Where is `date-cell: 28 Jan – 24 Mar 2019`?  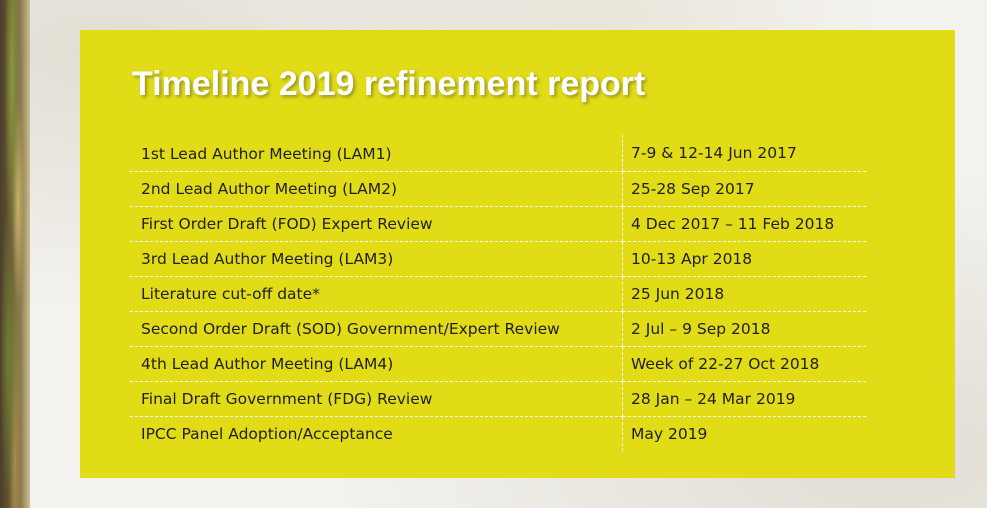 date-cell: 28 Jan – 24 Mar 2019 is located at coordinates (744, 399).